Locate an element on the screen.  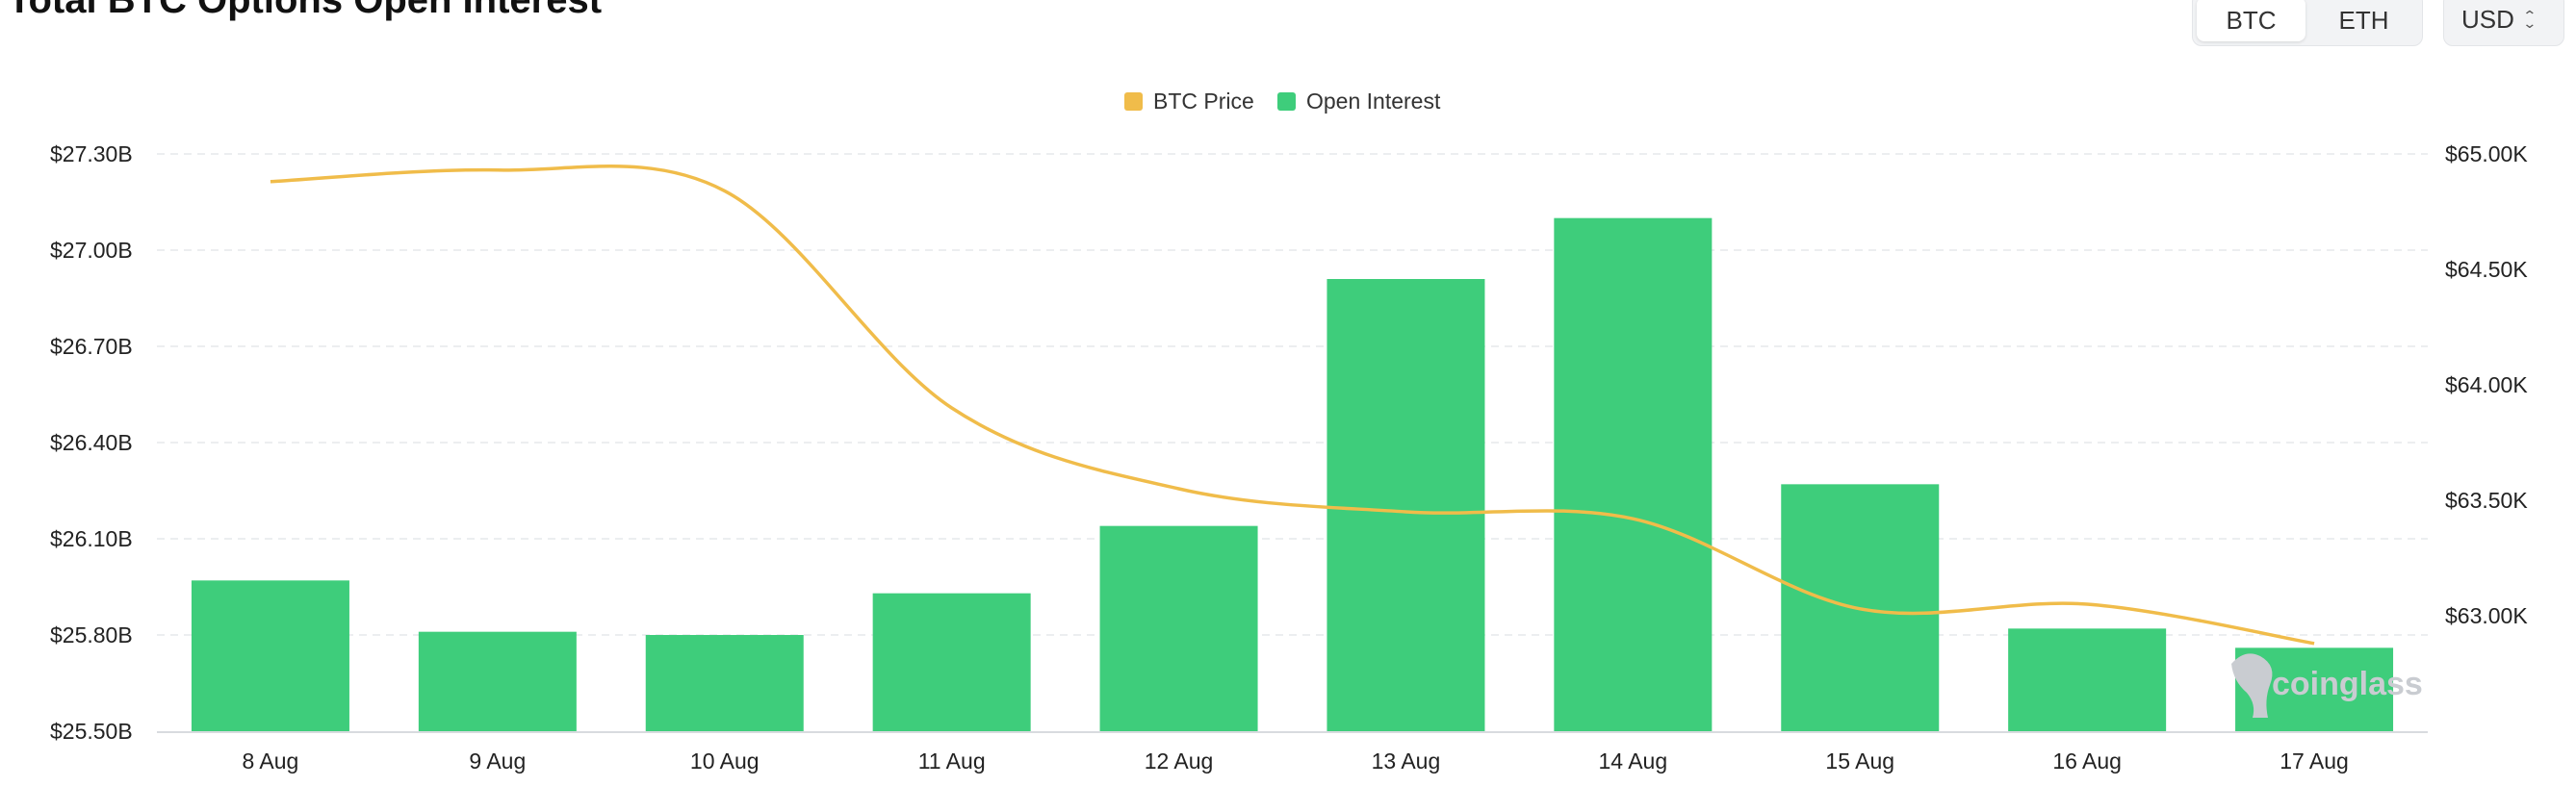
chevron-updown-icon: ⌃ ⌄ is located at coordinates (2529, 19).